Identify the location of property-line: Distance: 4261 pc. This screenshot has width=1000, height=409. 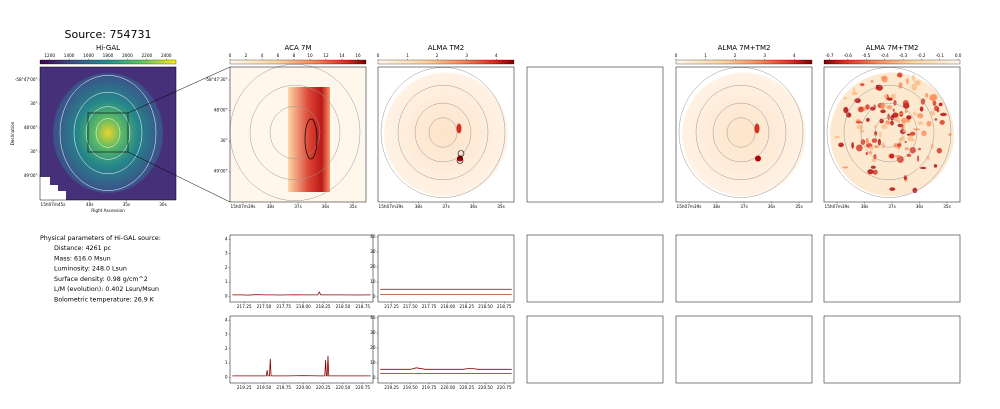
(83, 248).